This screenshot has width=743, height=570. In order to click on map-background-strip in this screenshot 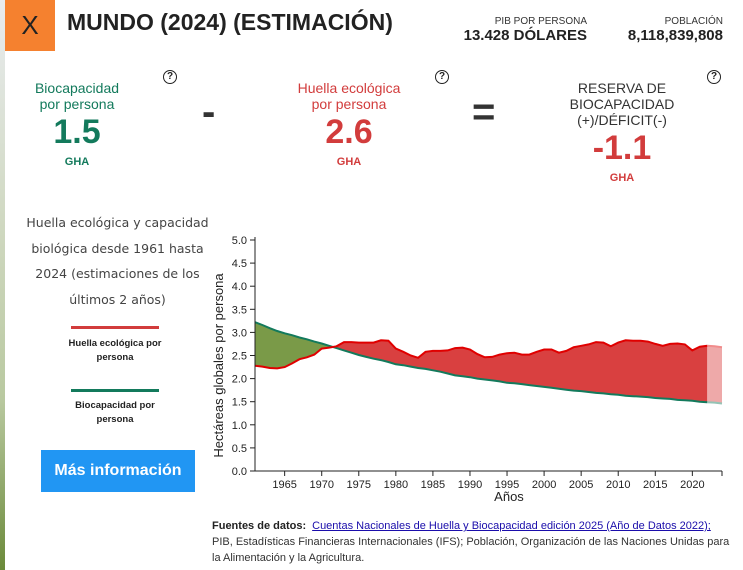, I will do `click(2, 285)`.